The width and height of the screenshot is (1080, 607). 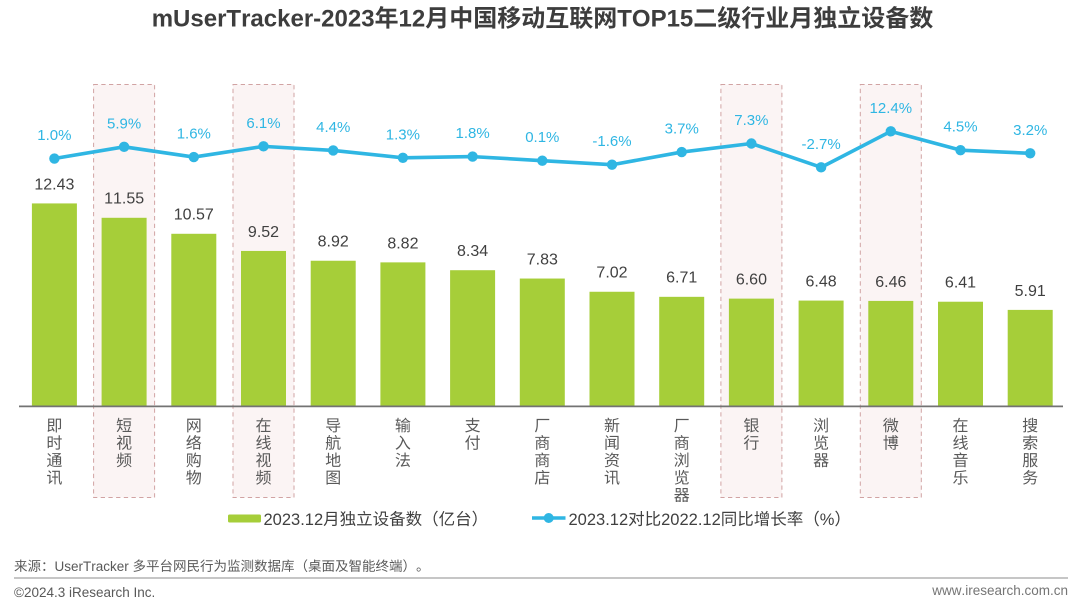 What do you see at coordinates (333, 127) in the screenshot?
I see `svg-text: 4.4%` at bounding box center [333, 127].